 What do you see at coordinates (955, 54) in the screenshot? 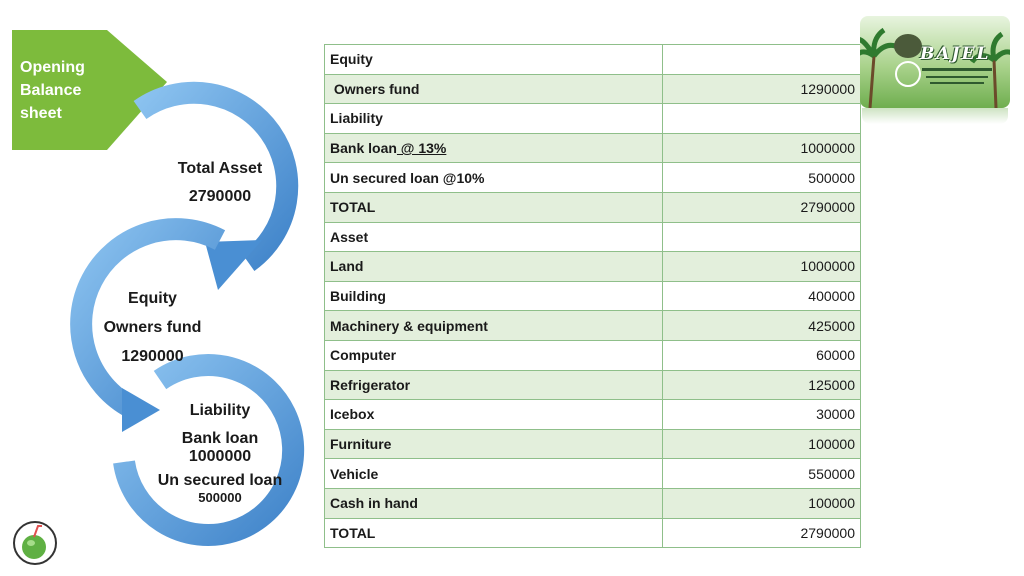
I see `logo-name: BAJEL` at bounding box center [955, 54].